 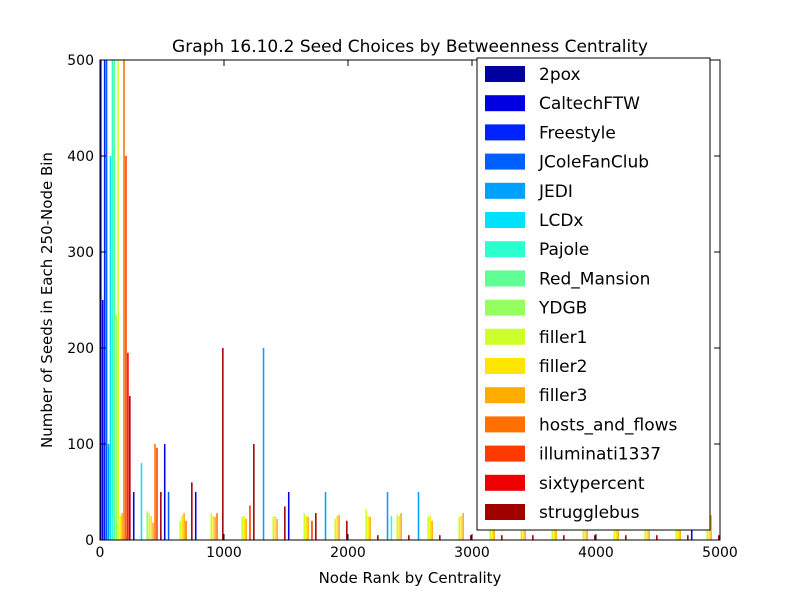 I want to click on legend-label-Freestyle: Freestyle, so click(x=577, y=133).